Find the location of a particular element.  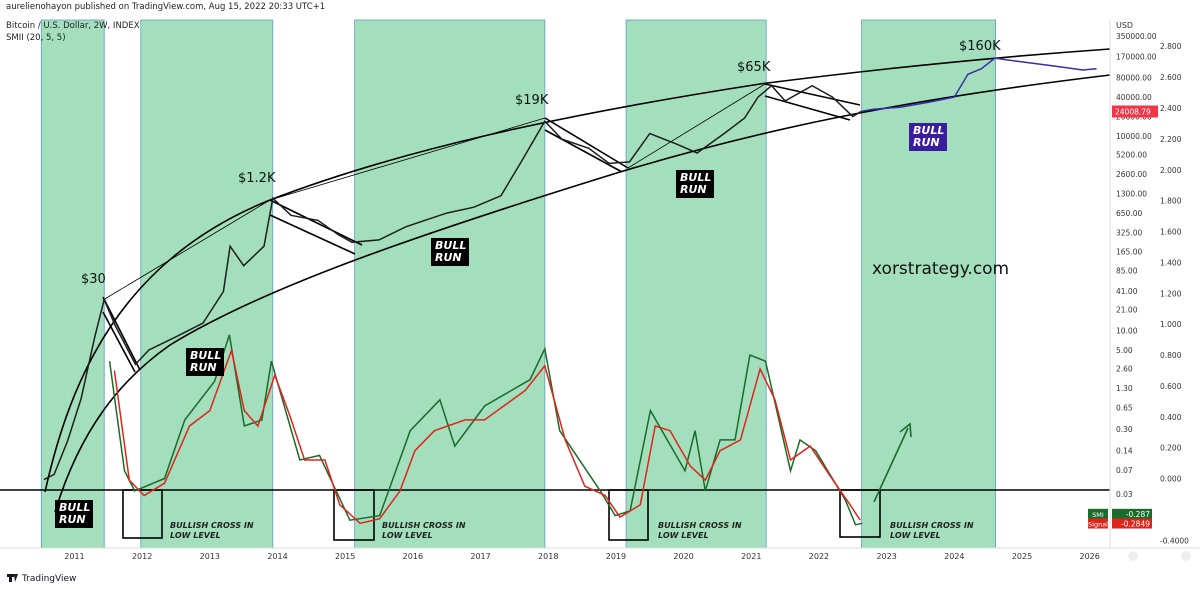

y-tick-label: 10.00 is located at coordinates (1127, 331).